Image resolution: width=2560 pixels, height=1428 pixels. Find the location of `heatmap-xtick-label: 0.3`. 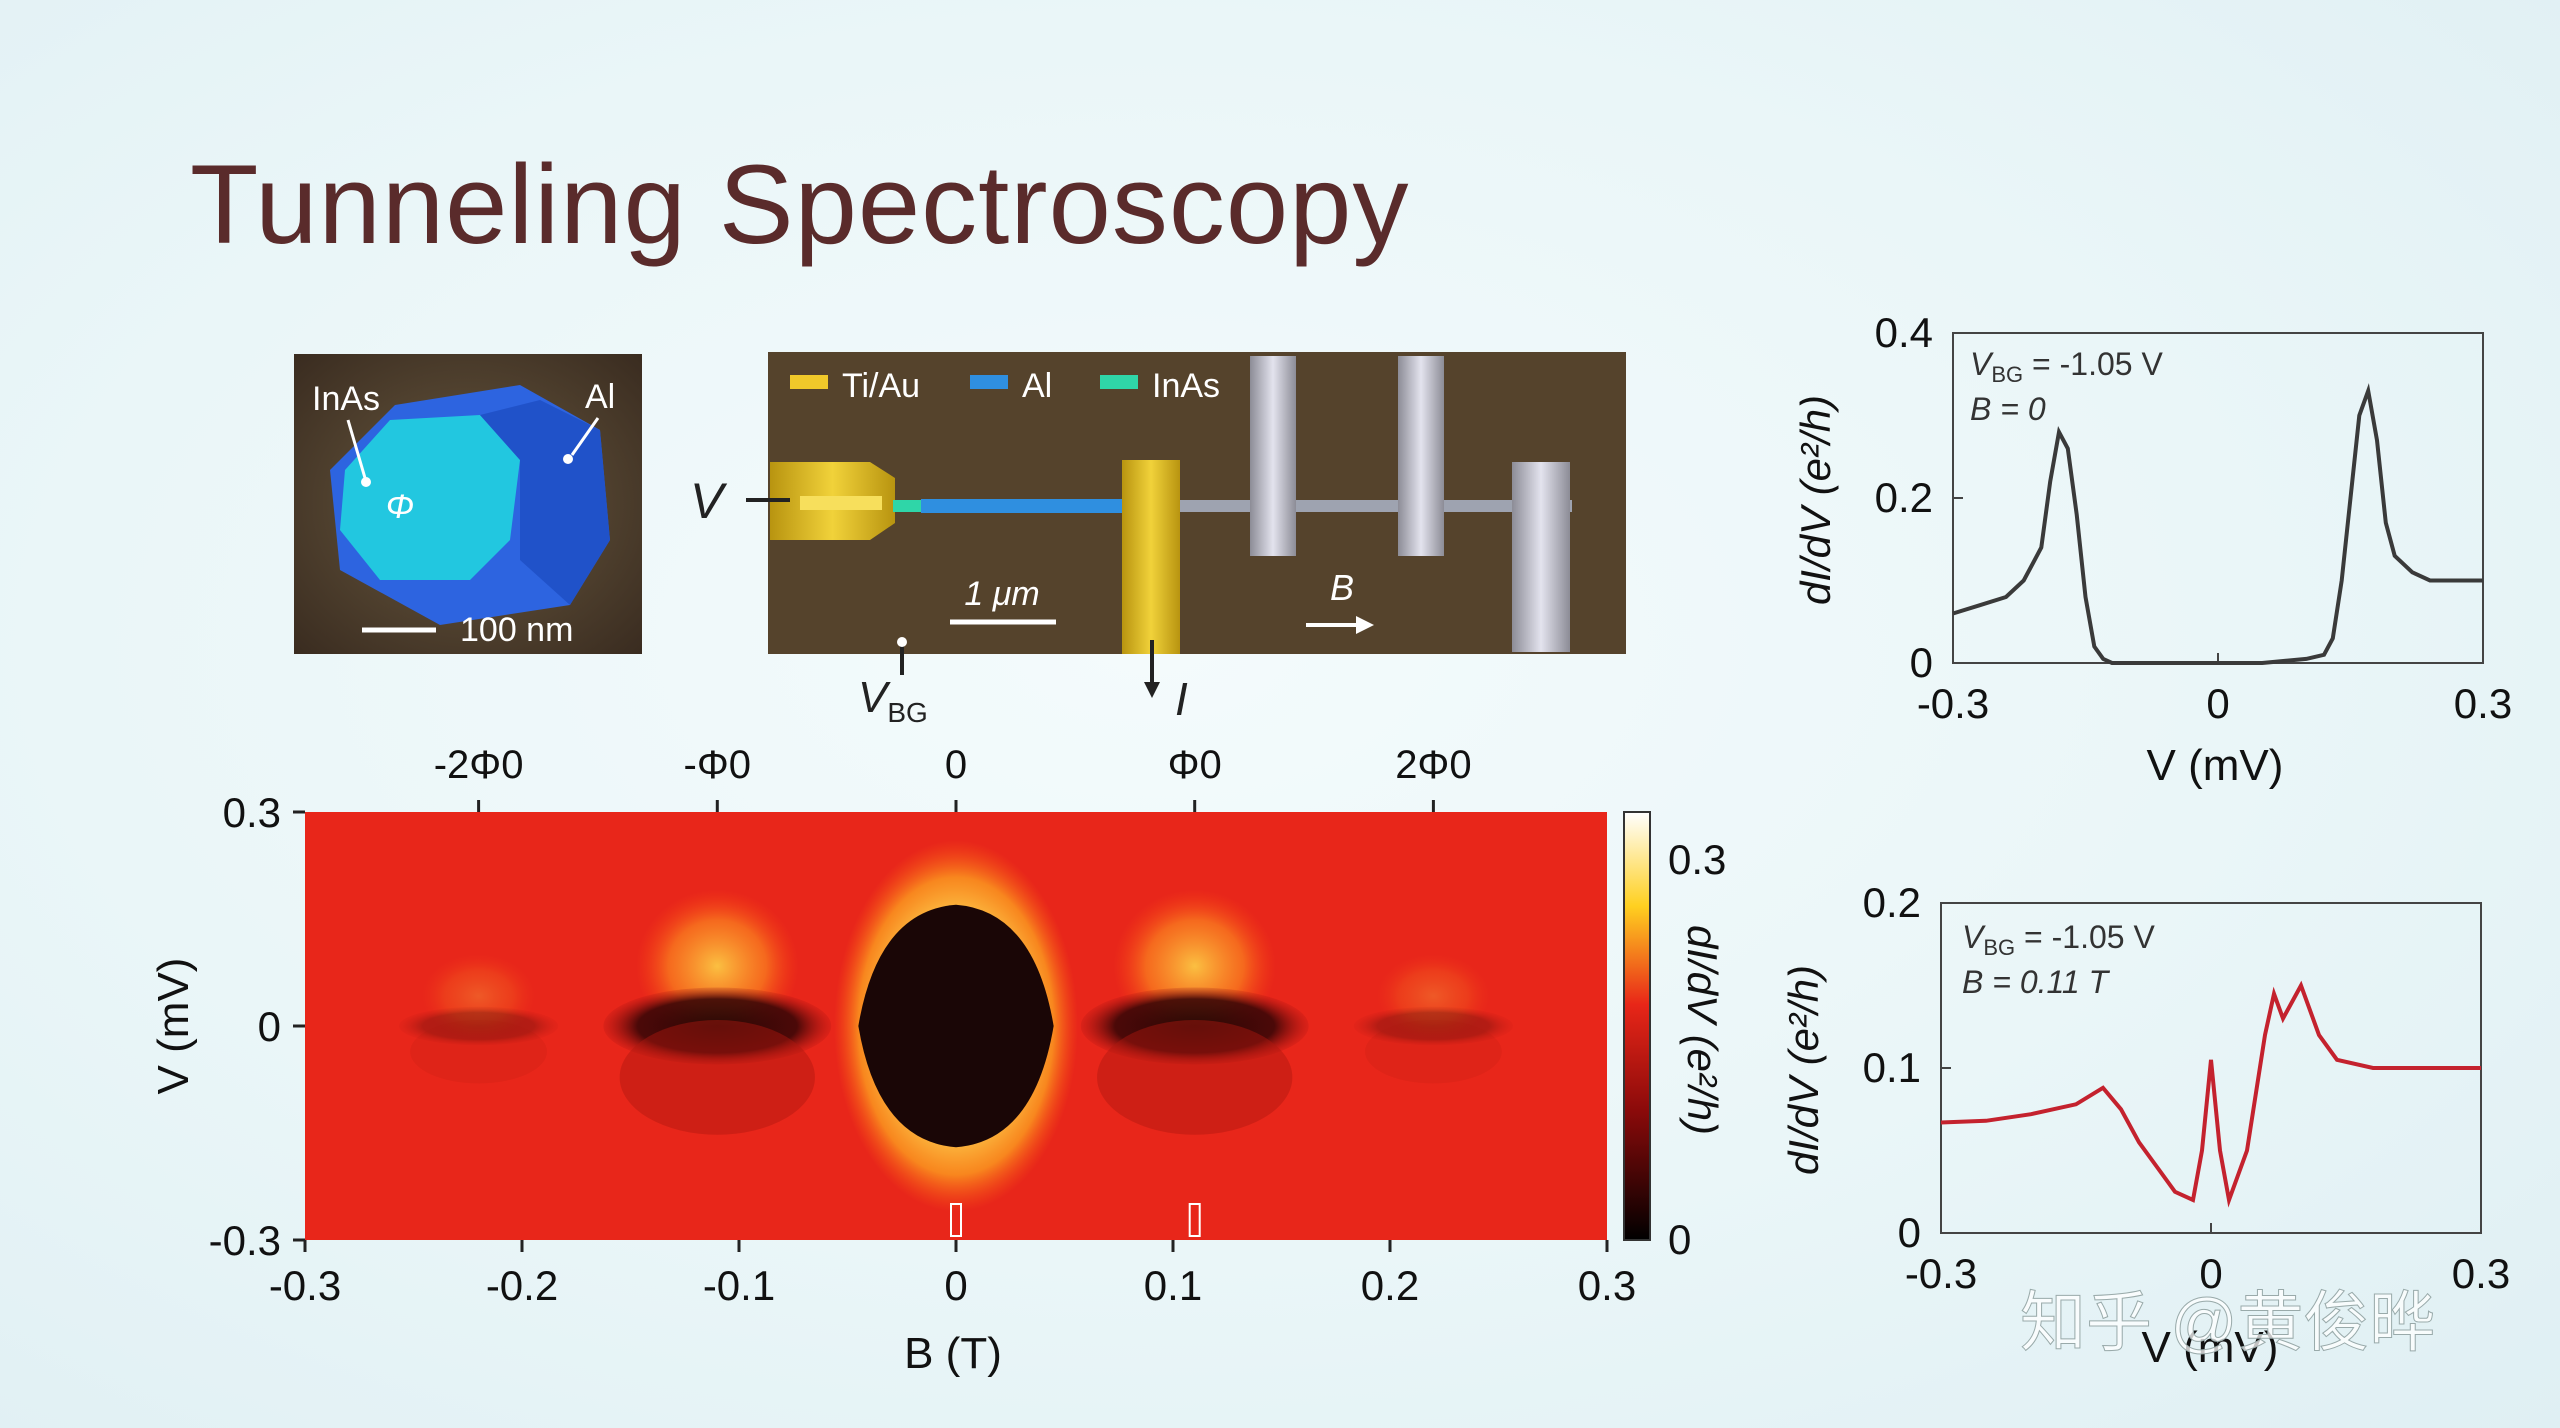

heatmap-xtick-label: 0.3 is located at coordinates (1607, 1285).